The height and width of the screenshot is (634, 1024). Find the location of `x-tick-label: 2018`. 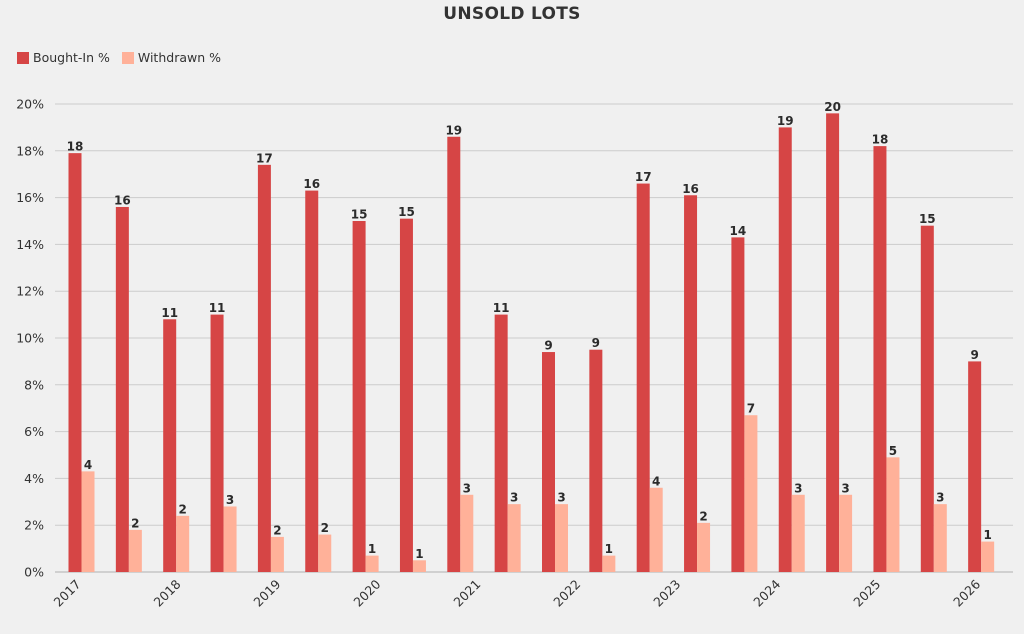

x-tick-label: 2018 is located at coordinates (166, 592).